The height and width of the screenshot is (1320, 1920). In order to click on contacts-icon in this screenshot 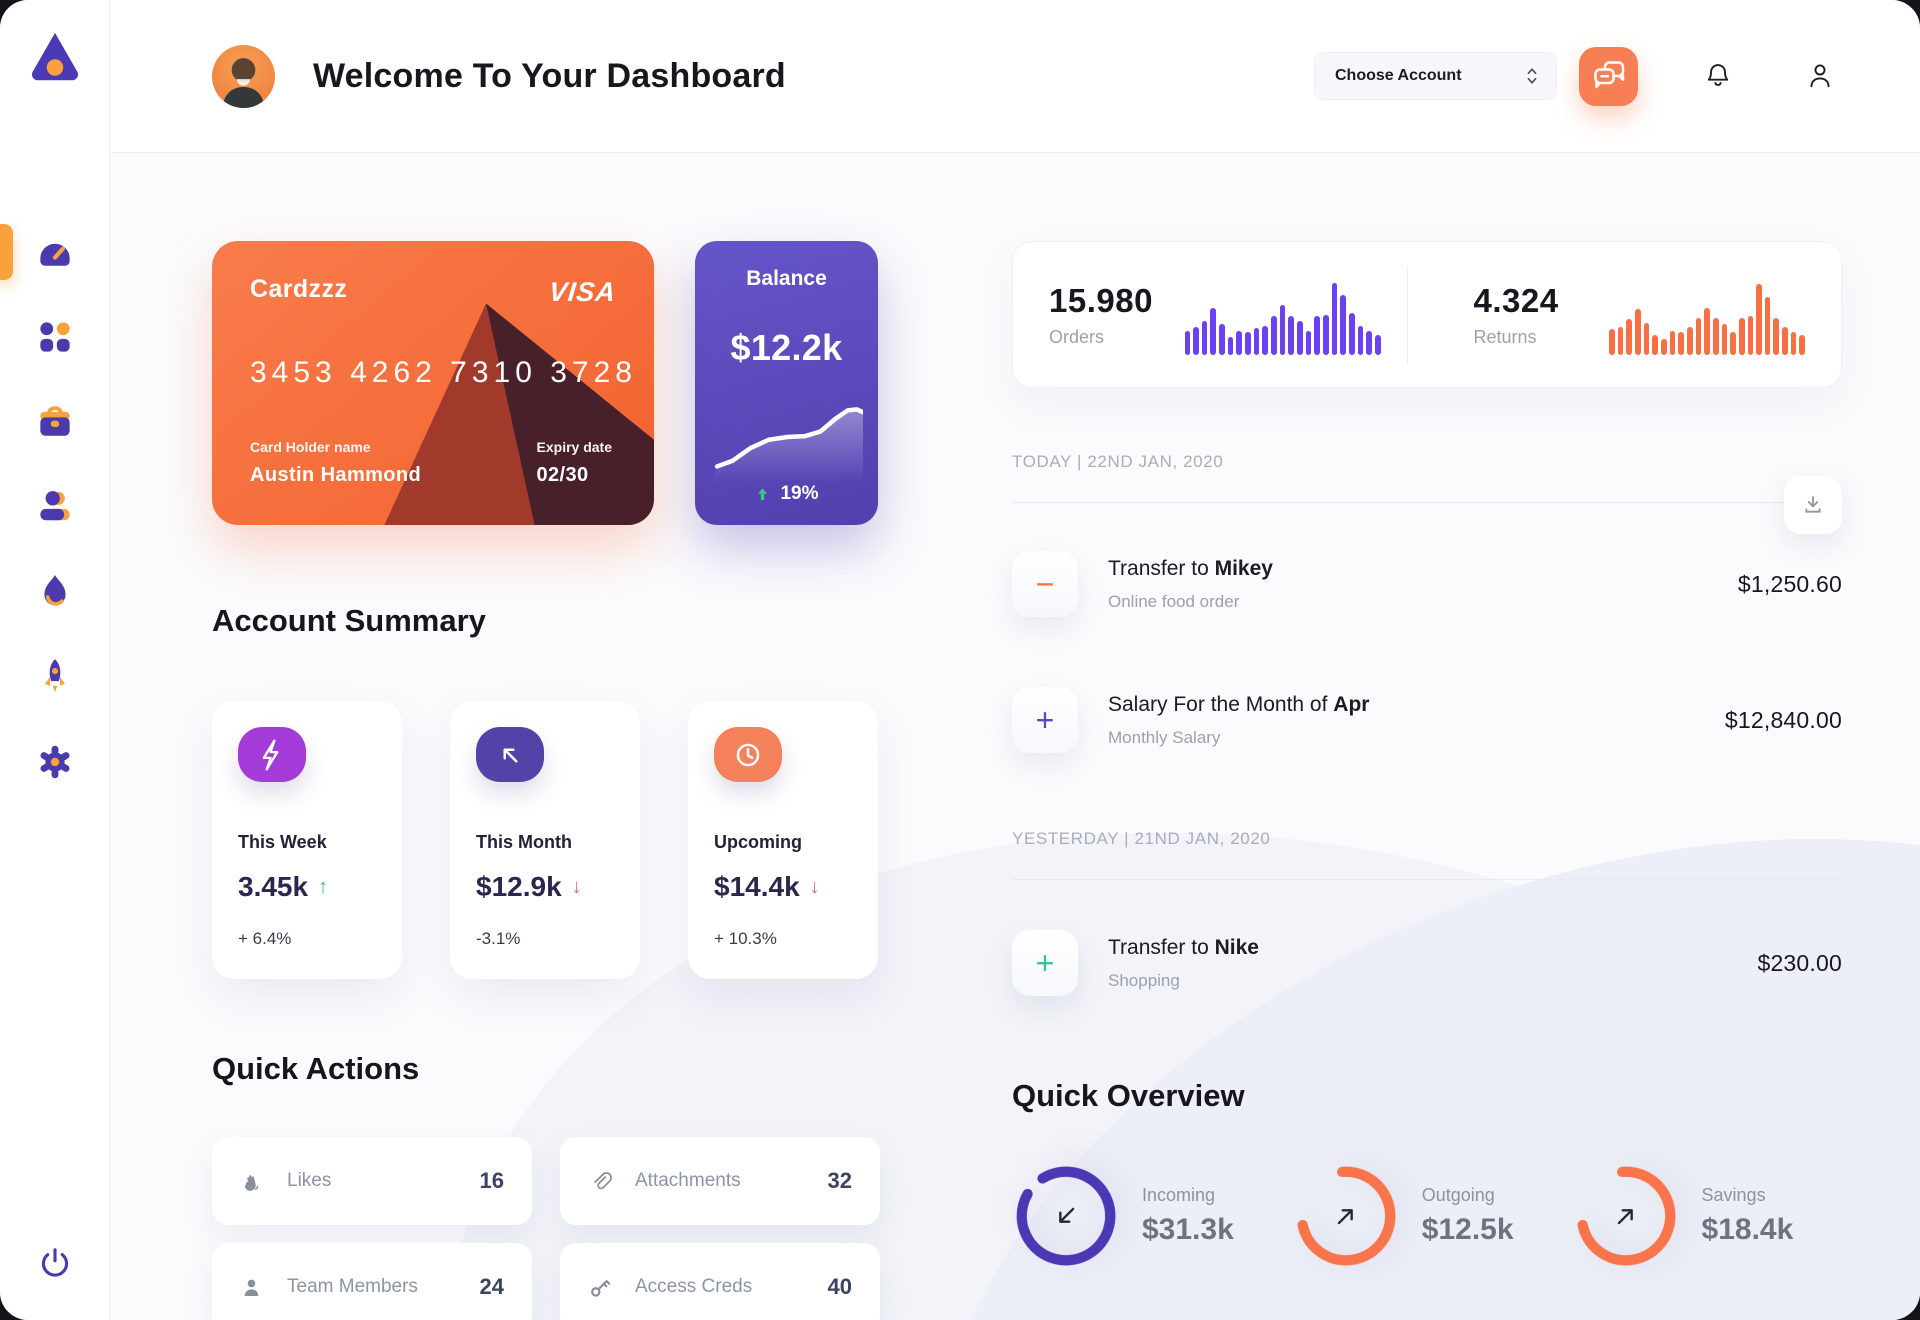, I will do `click(54, 506)`.